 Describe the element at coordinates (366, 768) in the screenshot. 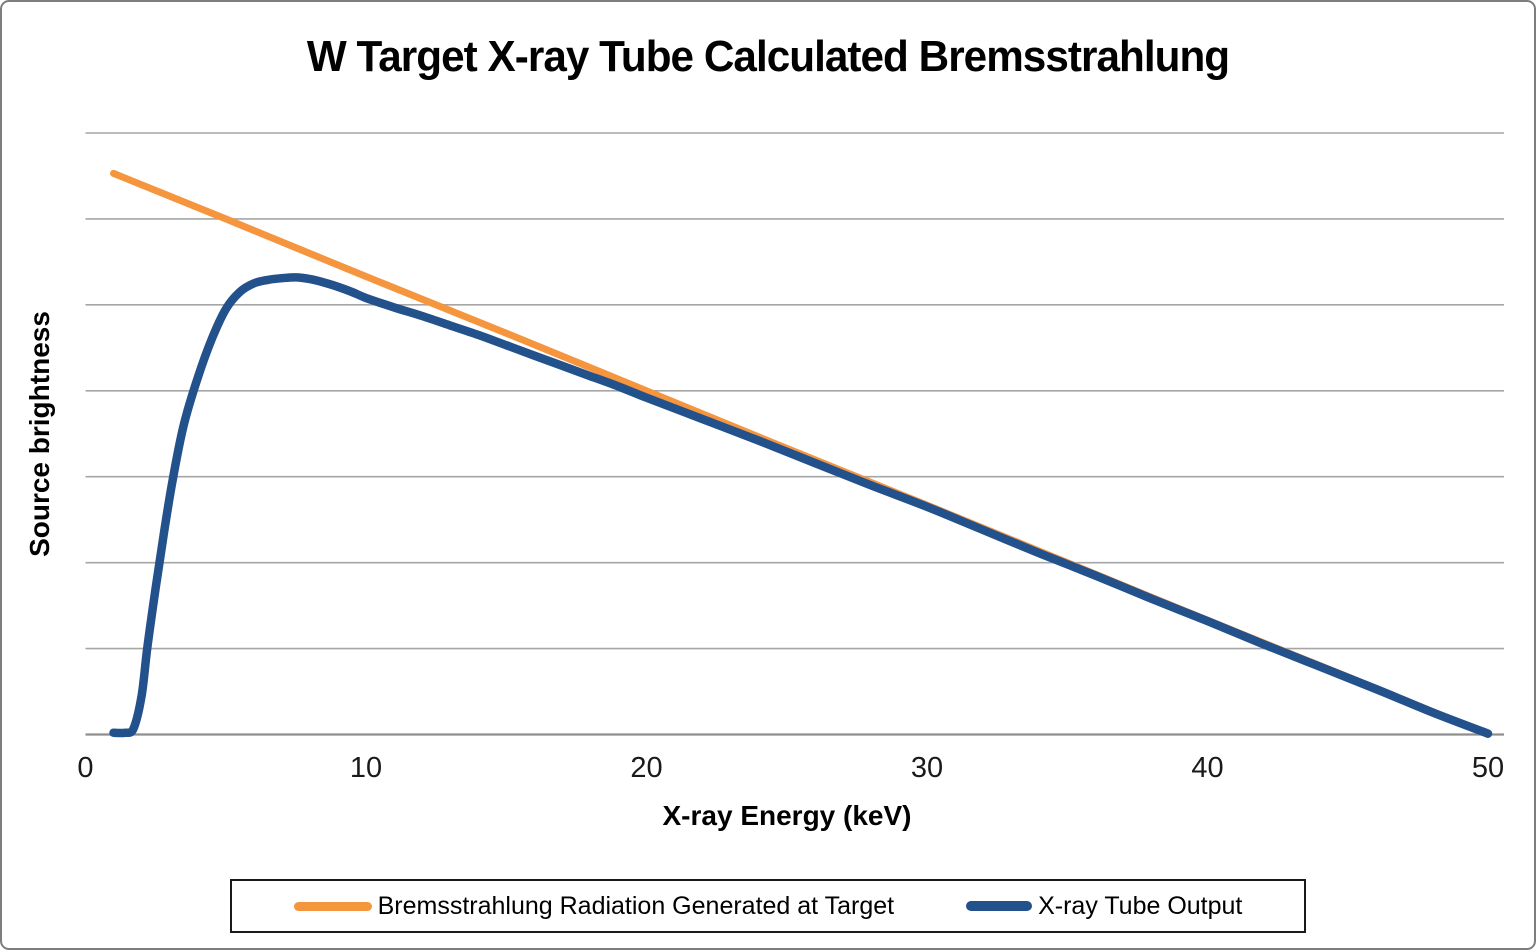

I see `x-tick-label: 10` at that location.